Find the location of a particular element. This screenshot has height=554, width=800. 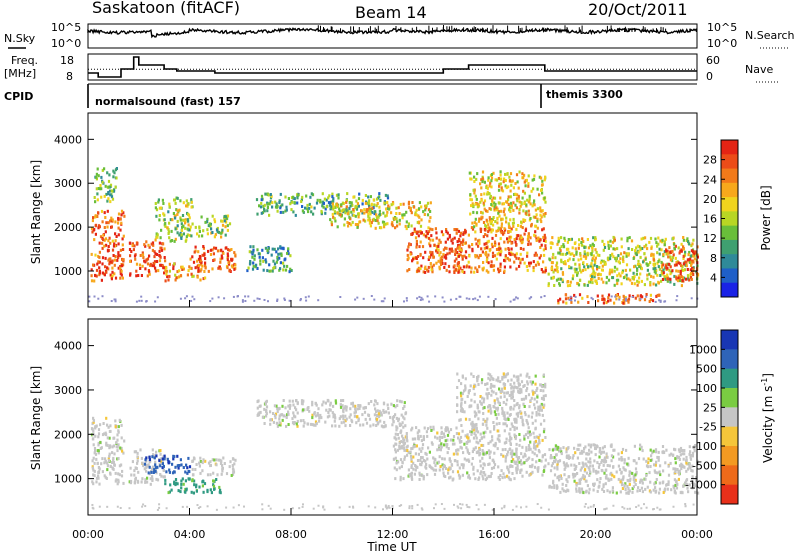

nave-tick-high: 60 is located at coordinates (713, 60).